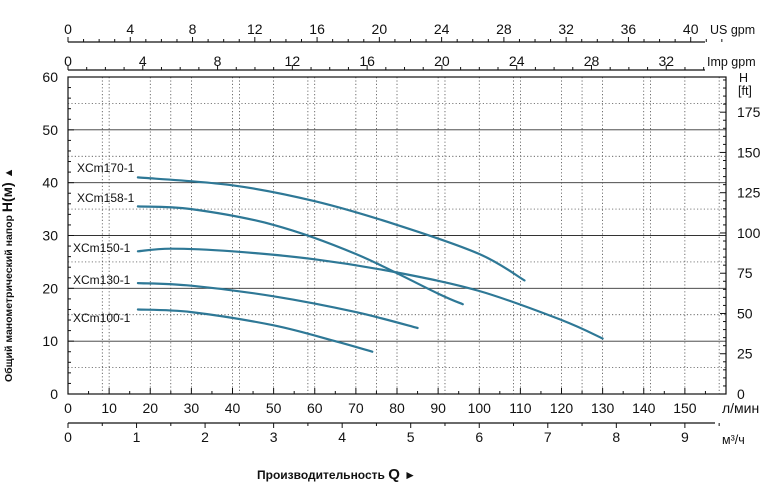  What do you see at coordinates (336, 474) in the screenshot?
I see `x-axis-title: Производительность Q ►` at bounding box center [336, 474].